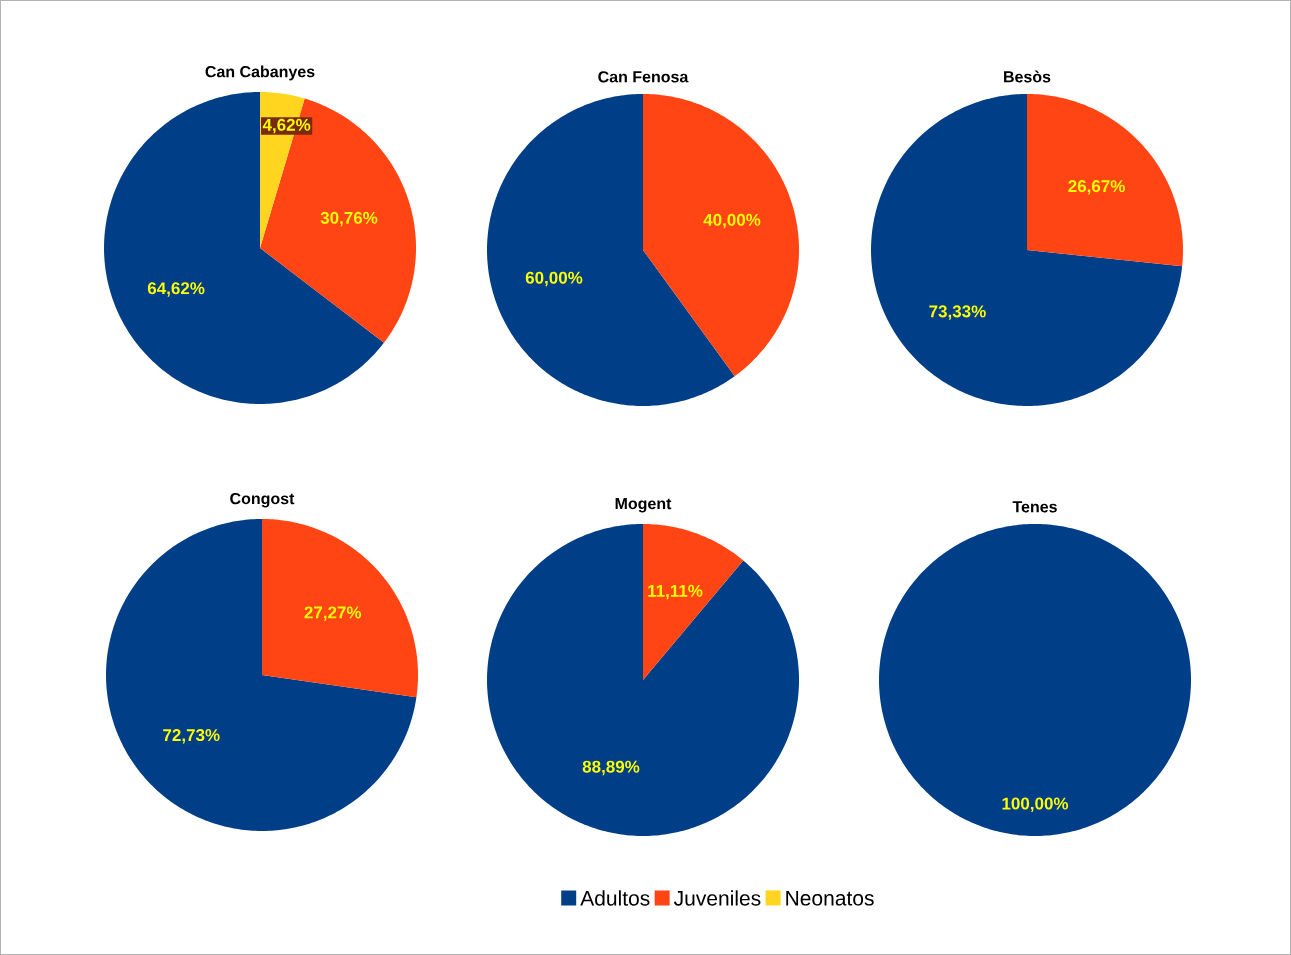 The width and height of the screenshot is (1291, 955). I want to click on data-label: 100,00%, so click(1035, 805).